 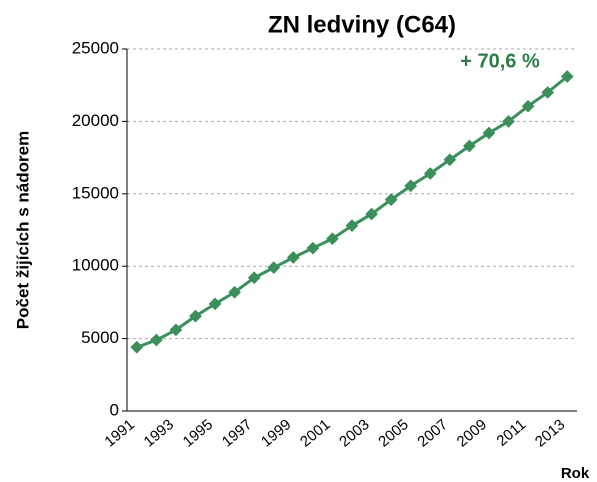 What do you see at coordinates (500, 61) in the screenshot?
I see `annotation: + 70,6 %` at bounding box center [500, 61].